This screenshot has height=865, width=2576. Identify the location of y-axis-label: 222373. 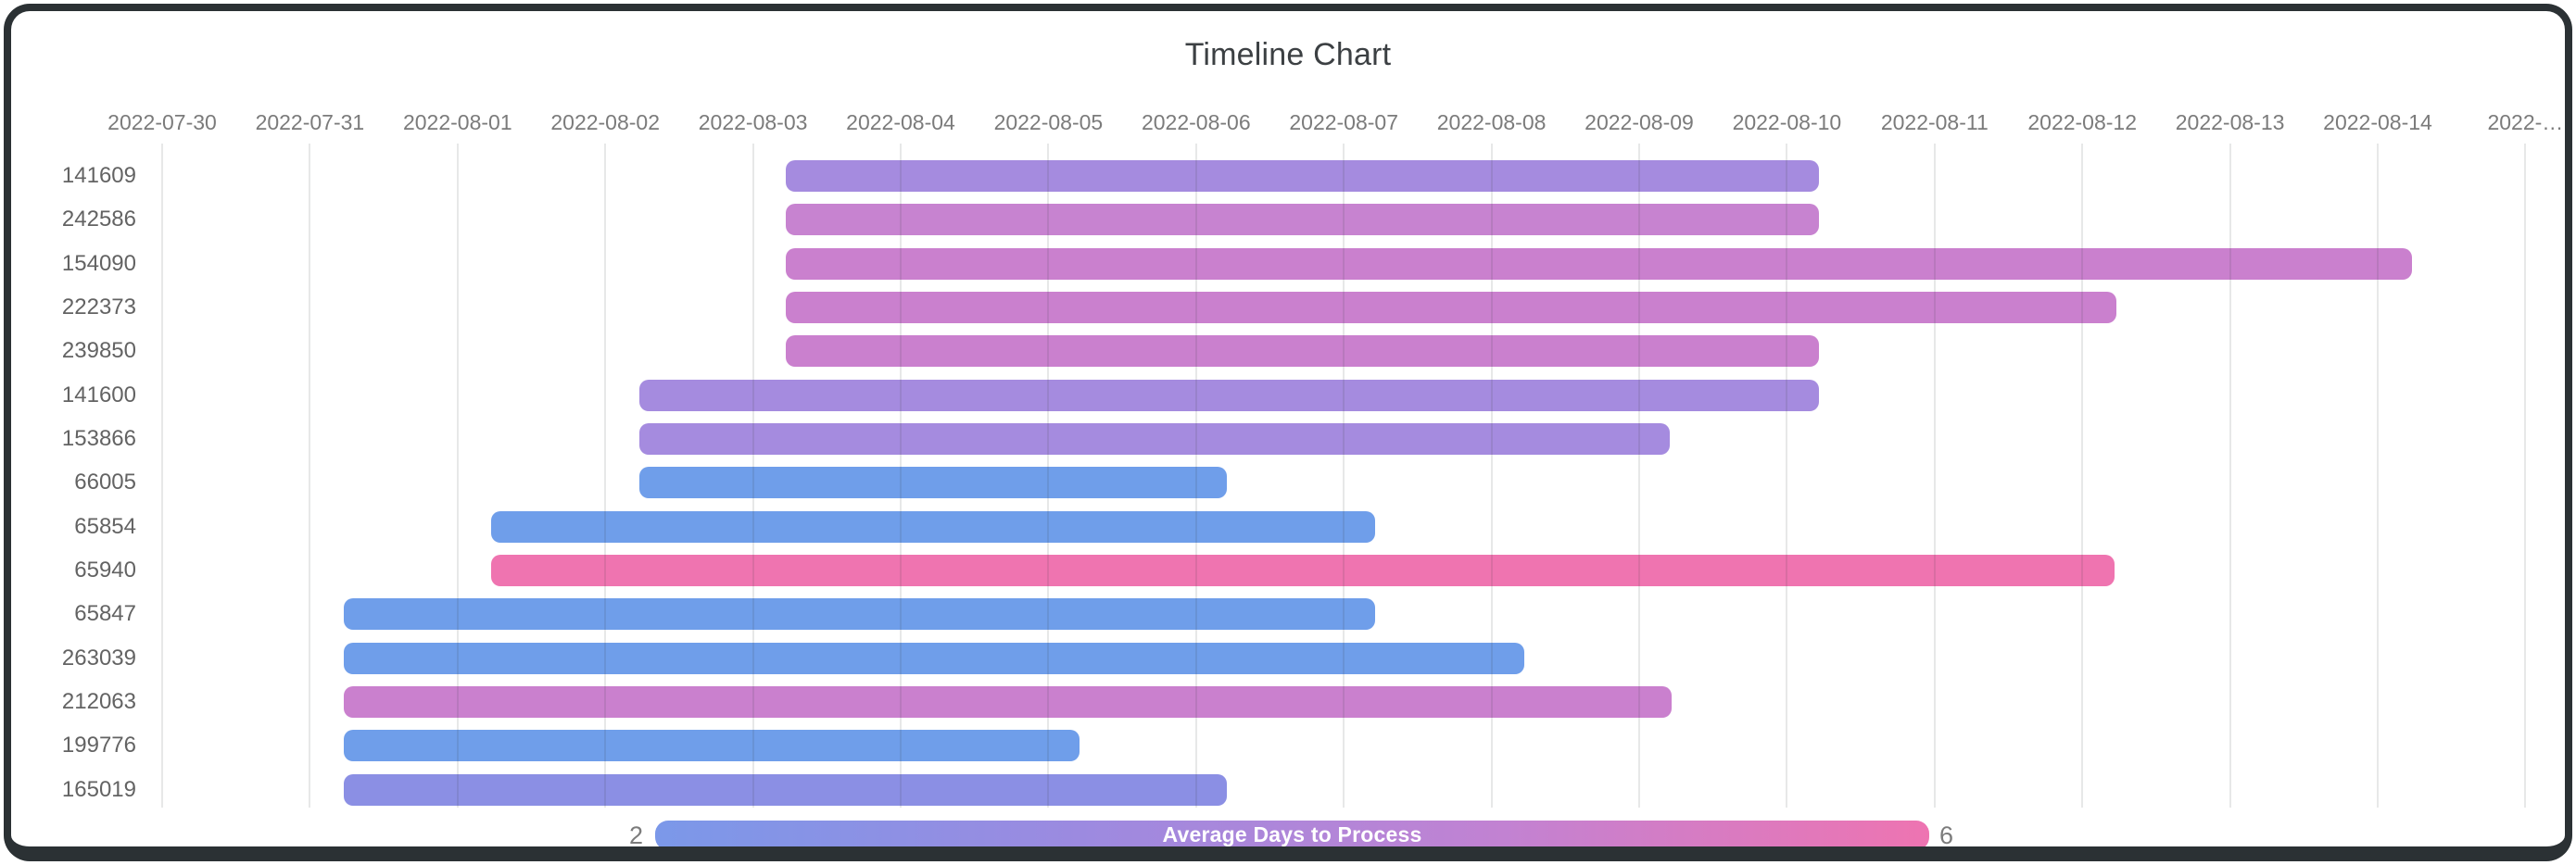
(98, 307).